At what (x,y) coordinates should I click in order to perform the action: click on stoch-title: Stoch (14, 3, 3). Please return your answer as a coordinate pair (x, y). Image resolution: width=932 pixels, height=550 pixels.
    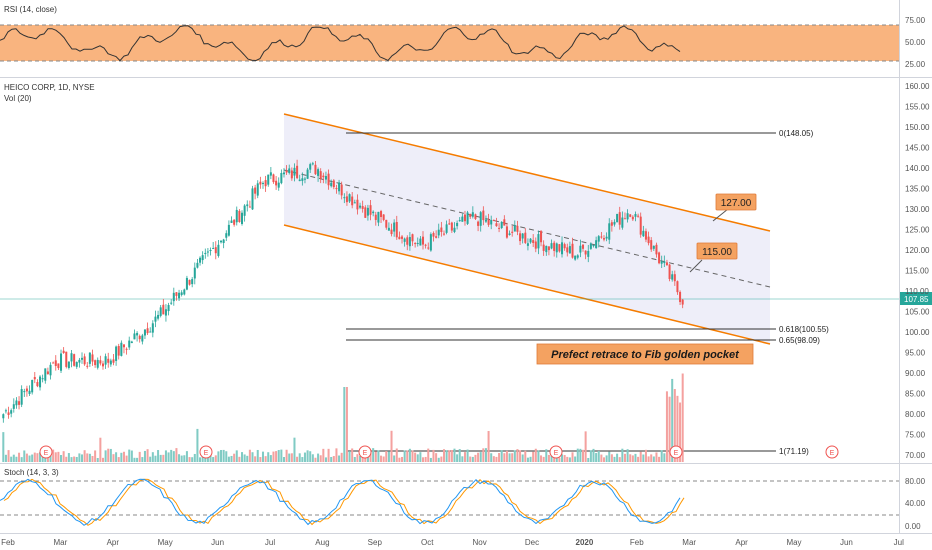
    Looking at the image, I should click on (31, 472).